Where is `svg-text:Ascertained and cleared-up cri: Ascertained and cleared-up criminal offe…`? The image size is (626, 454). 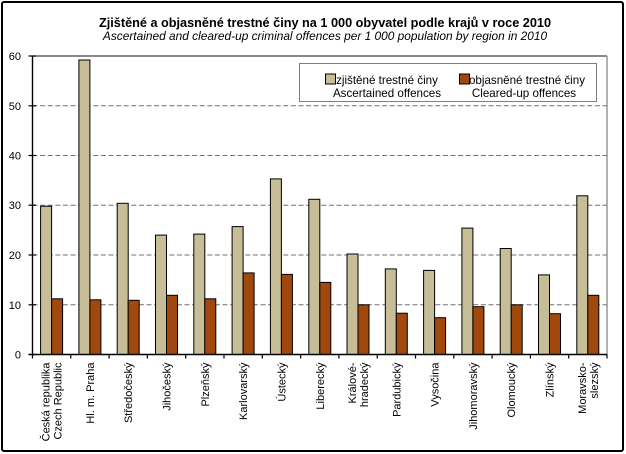 svg-text:Ascertained and cleared-up cri: Ascertained and cleared-up criminal offe… is located at coordinates (325, 36).